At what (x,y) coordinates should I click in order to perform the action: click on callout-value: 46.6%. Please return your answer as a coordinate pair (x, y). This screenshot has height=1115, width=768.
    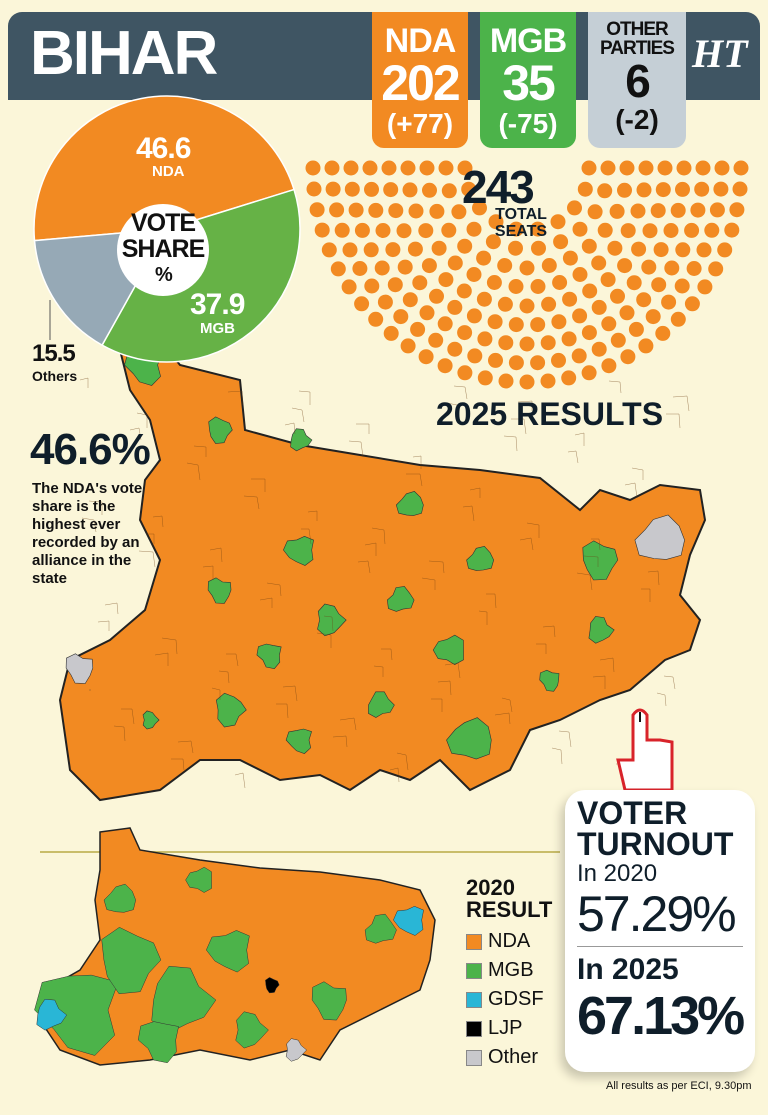
    Looking at the image, I should click on (90, 449).